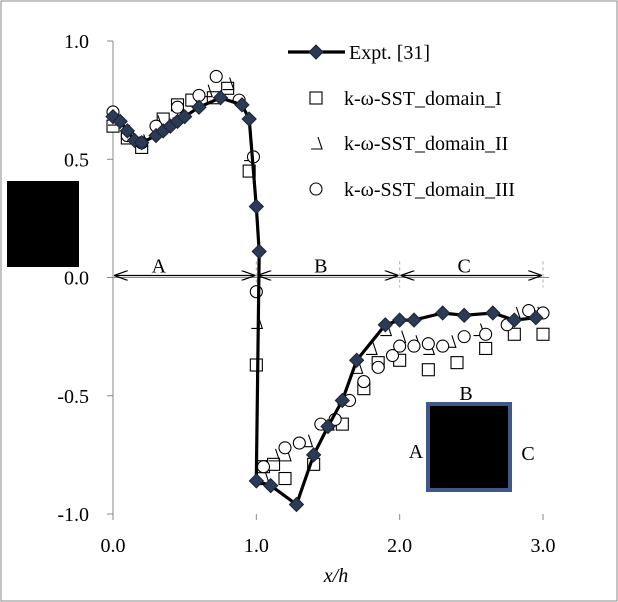 The image size is (618, 602). What do you see at coordinates (76, 42) in the screenshot?
I see `y-tick-label: 1.0` at bounding box center [76, 42].